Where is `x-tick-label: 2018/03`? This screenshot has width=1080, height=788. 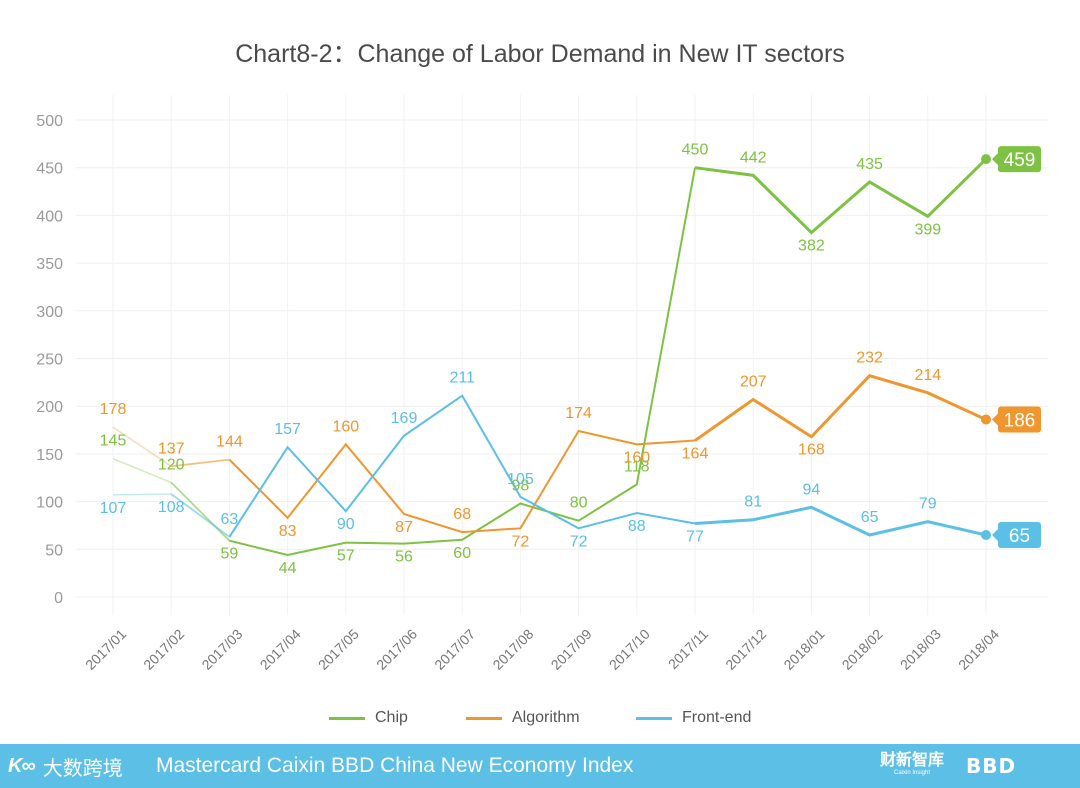 x-tick-label: 2018/03 is located at coordinates (920, 649).